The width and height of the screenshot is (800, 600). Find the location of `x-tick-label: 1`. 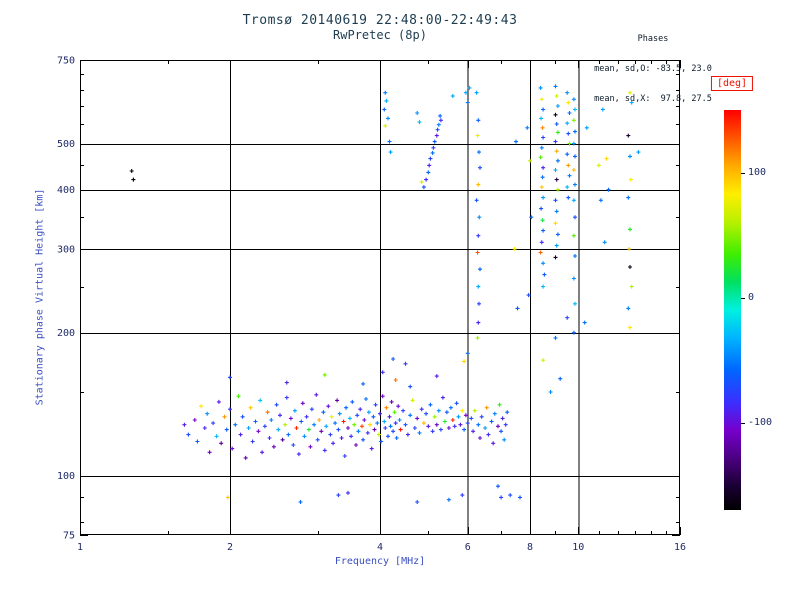

x-tick-label: 1 is located at coordinates (80, 547).